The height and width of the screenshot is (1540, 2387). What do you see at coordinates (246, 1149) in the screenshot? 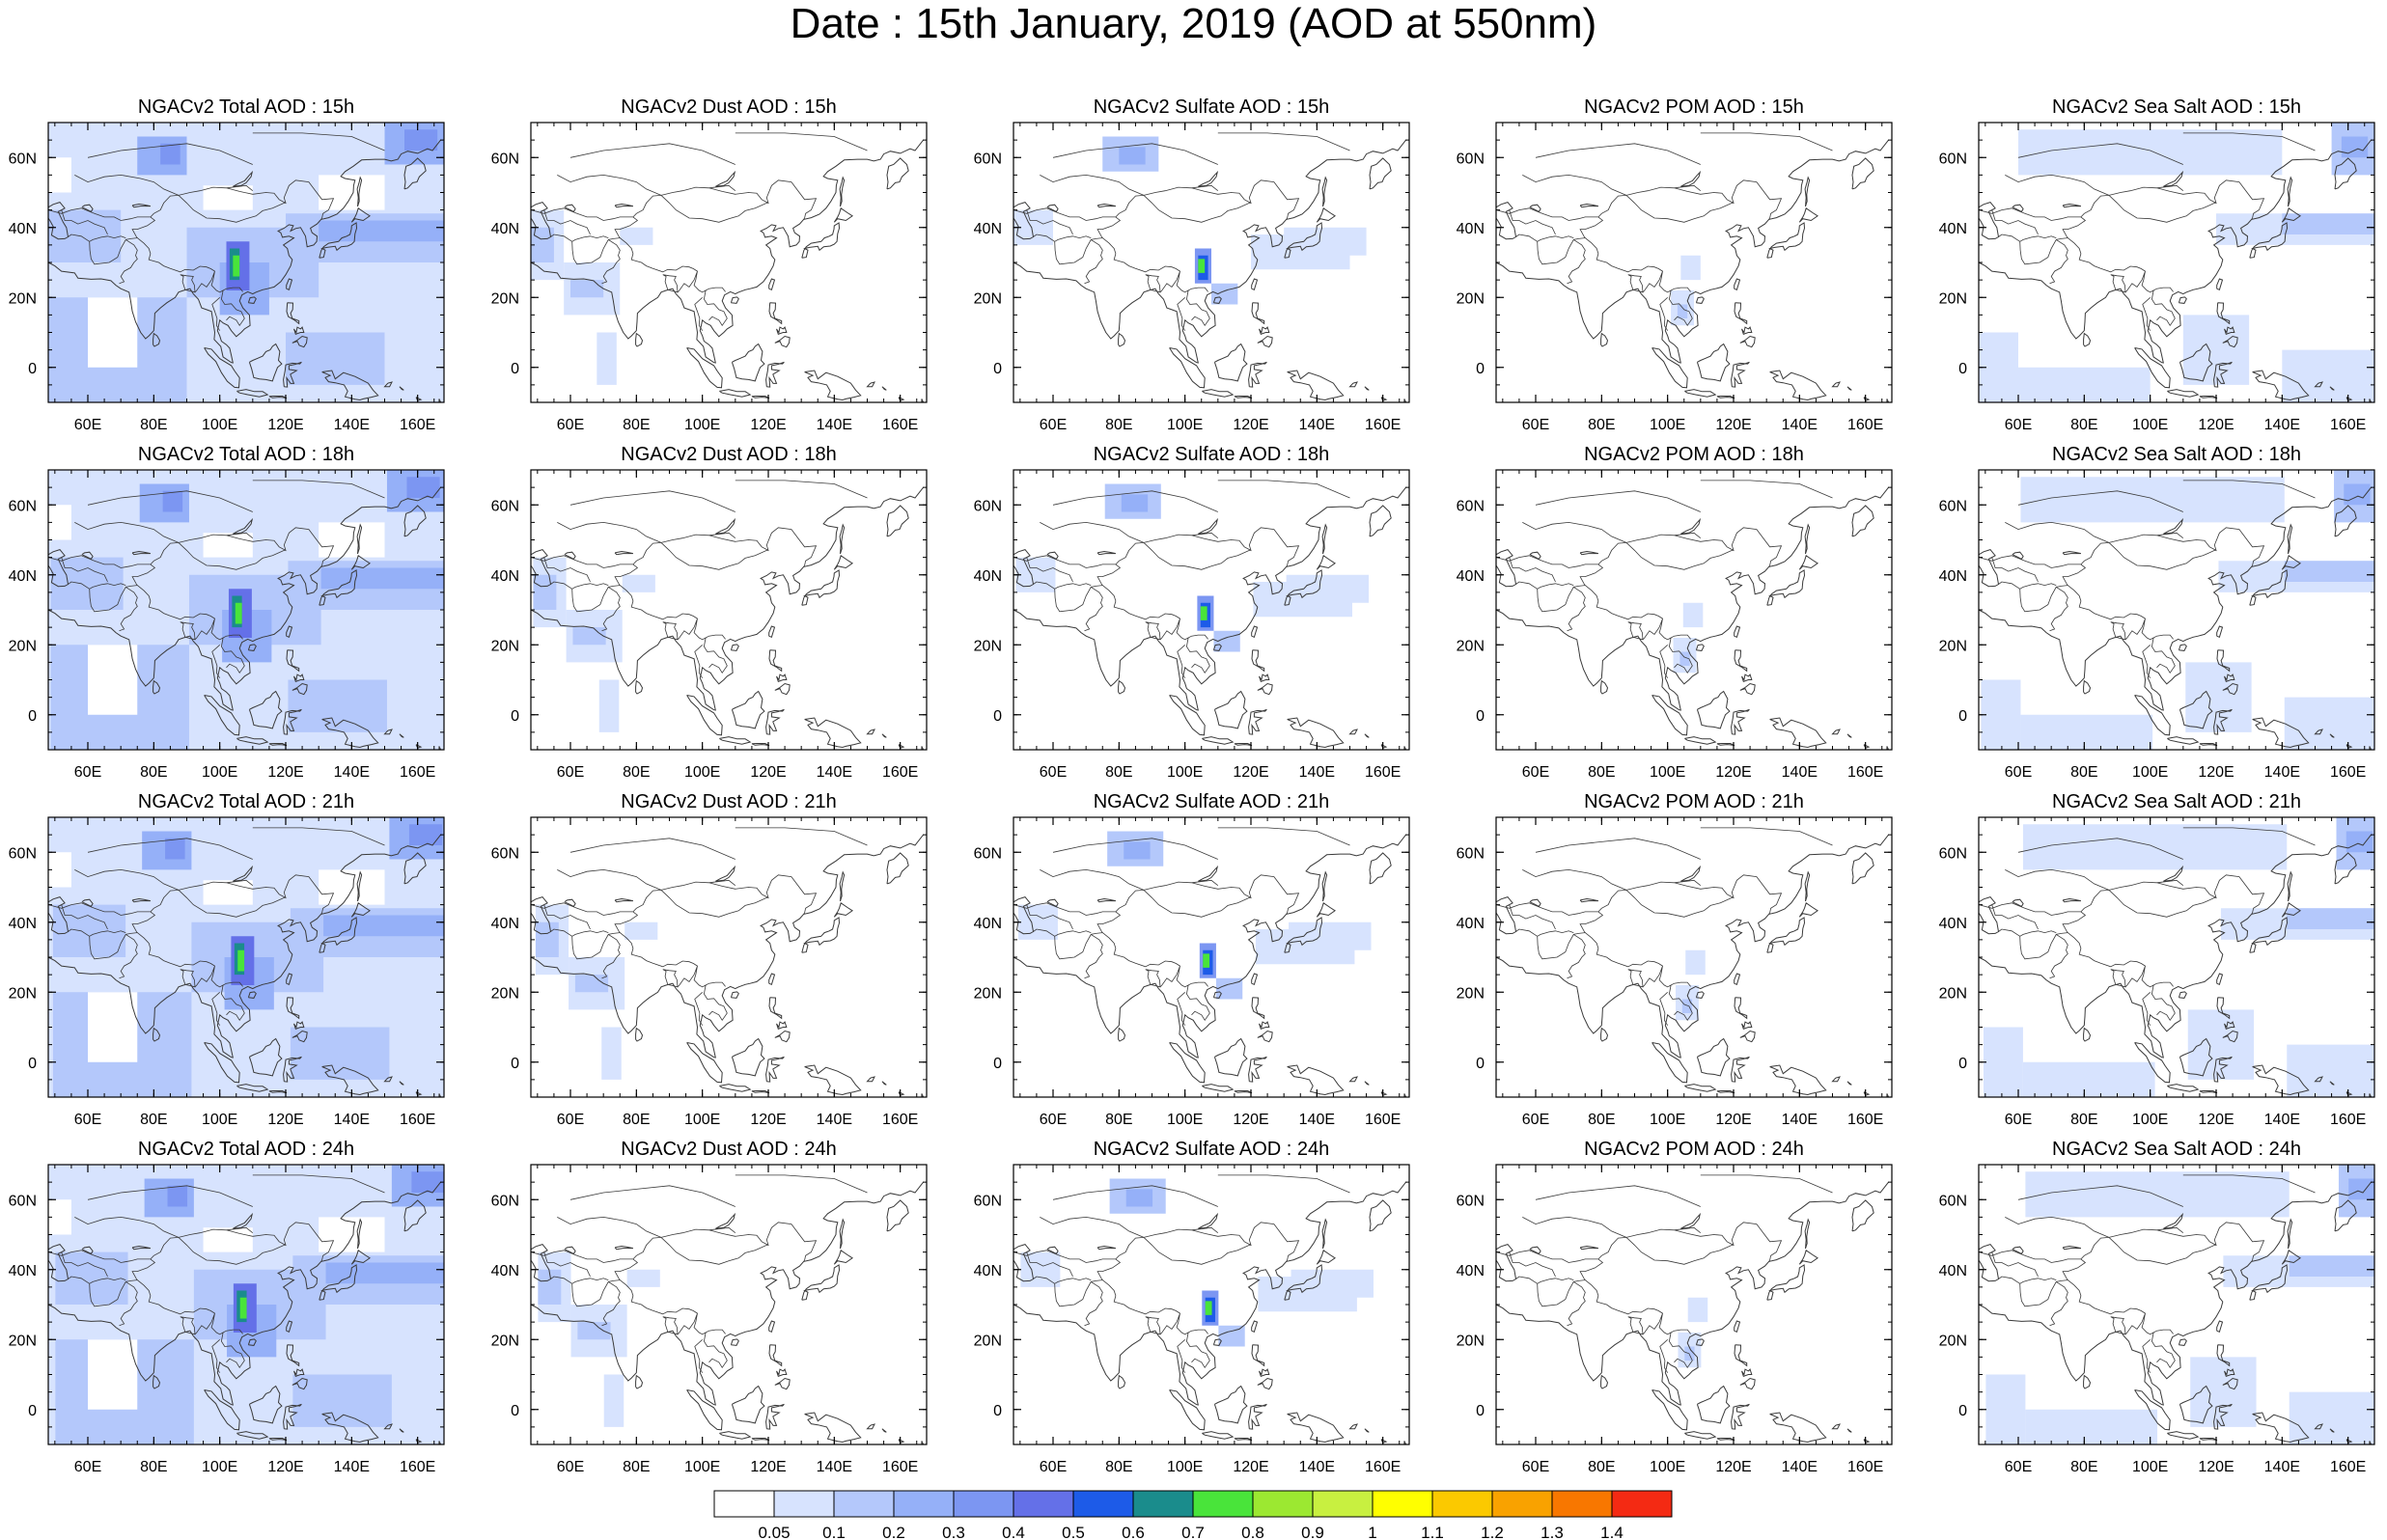
I see `panel-title: NGACv2 Total AOD : 24h` at bounding box center [246, 1149].